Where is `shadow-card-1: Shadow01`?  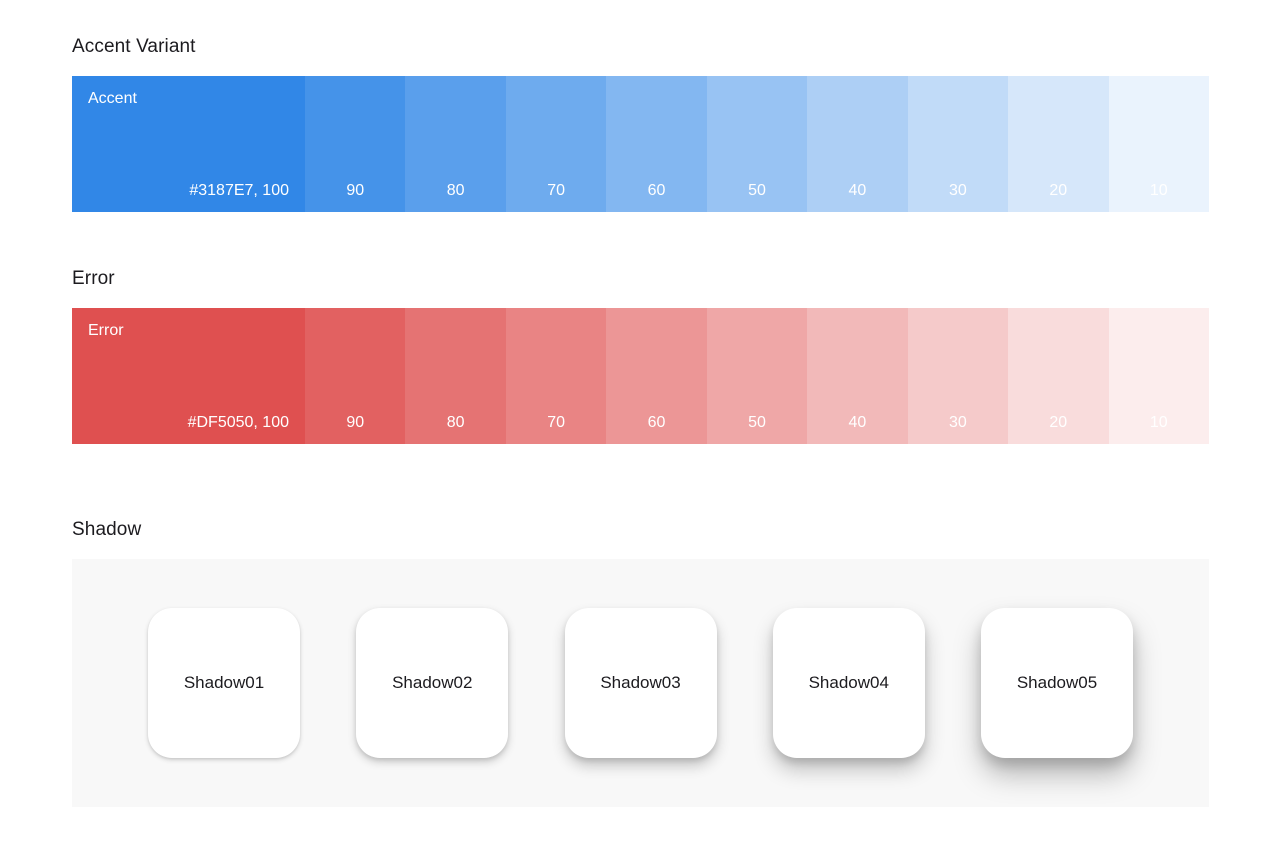
shadow-card-1: Shadow01 is located at coordinates (224, 683).